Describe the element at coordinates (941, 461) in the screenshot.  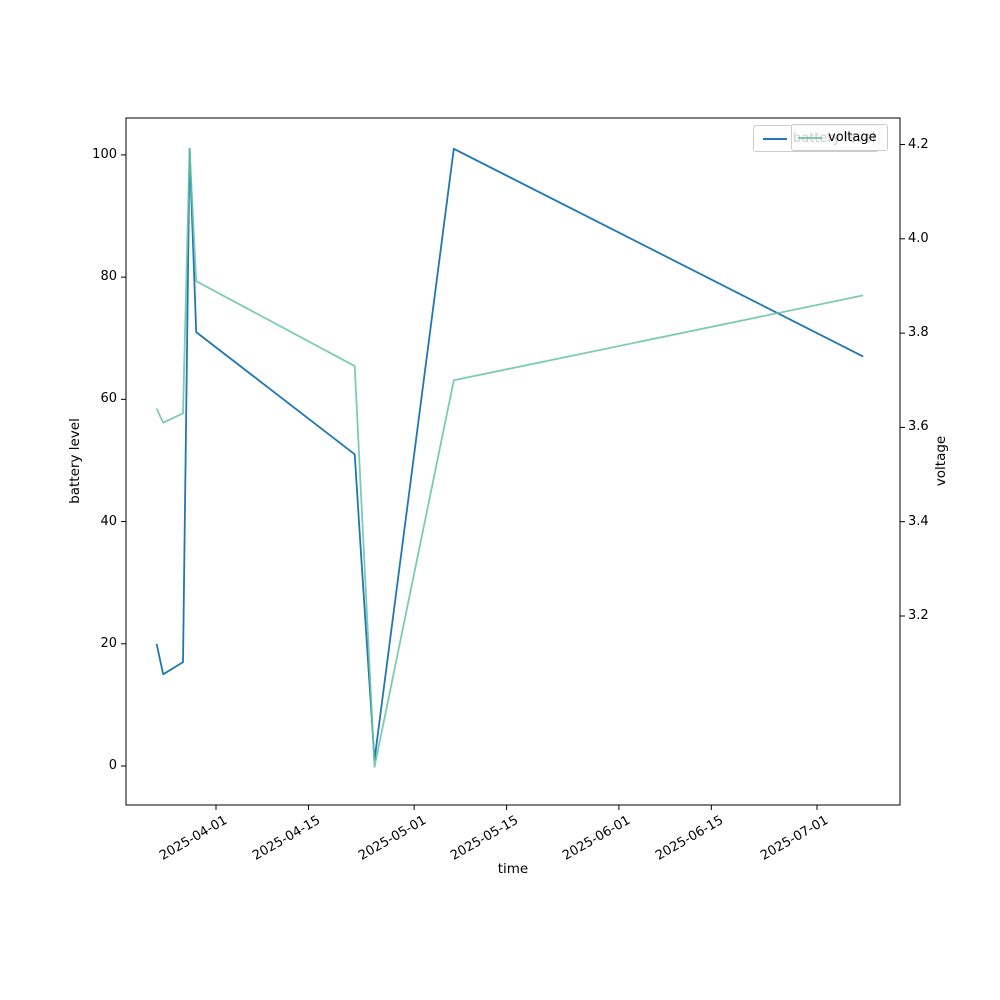
I see `y-axis-label-right: voltage` at that location.